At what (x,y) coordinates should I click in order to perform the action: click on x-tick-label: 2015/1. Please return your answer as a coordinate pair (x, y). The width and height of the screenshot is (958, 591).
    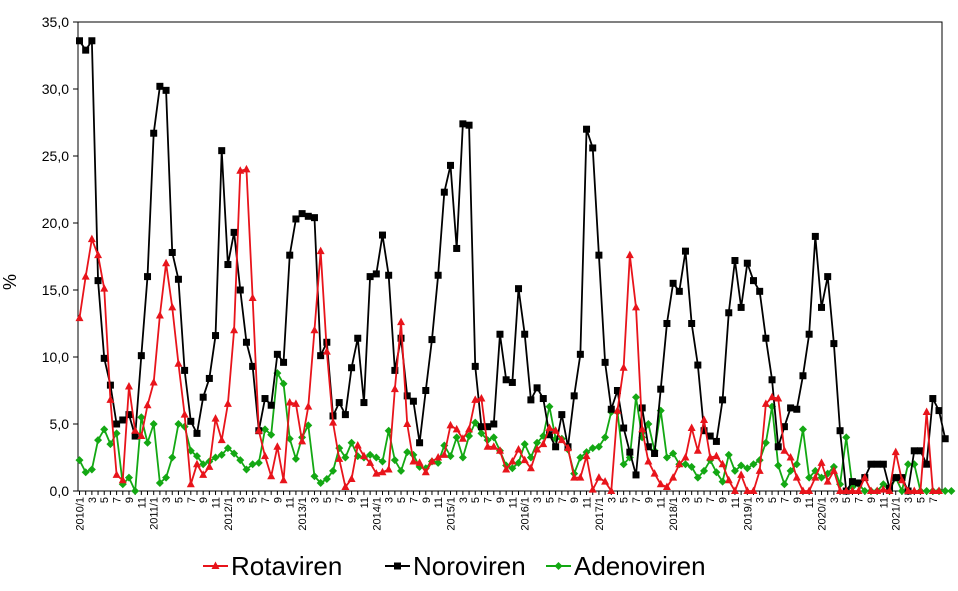
    Looking at the image, I should click on (452, 514).